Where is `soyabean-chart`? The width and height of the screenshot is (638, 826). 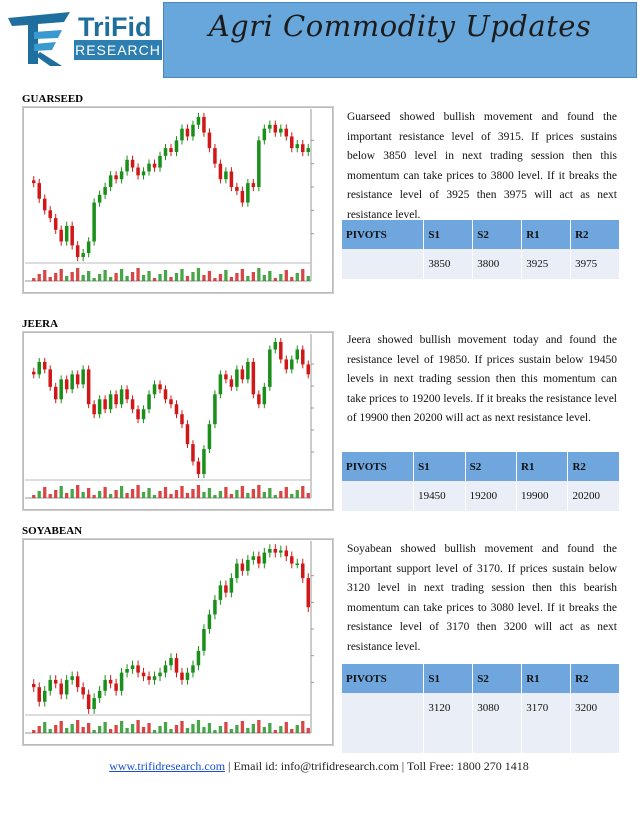 soyabean-chart is located at coordinates (178, 642).